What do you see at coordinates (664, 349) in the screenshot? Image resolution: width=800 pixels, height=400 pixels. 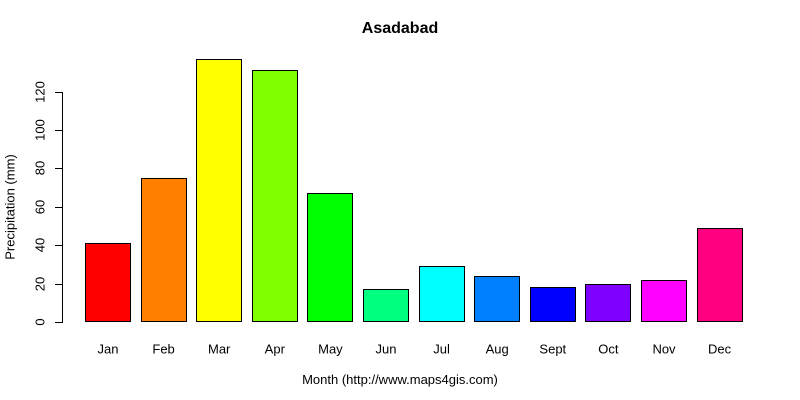 I see `x-tick-label-nov: Nov` at bounding box center [664, 349].